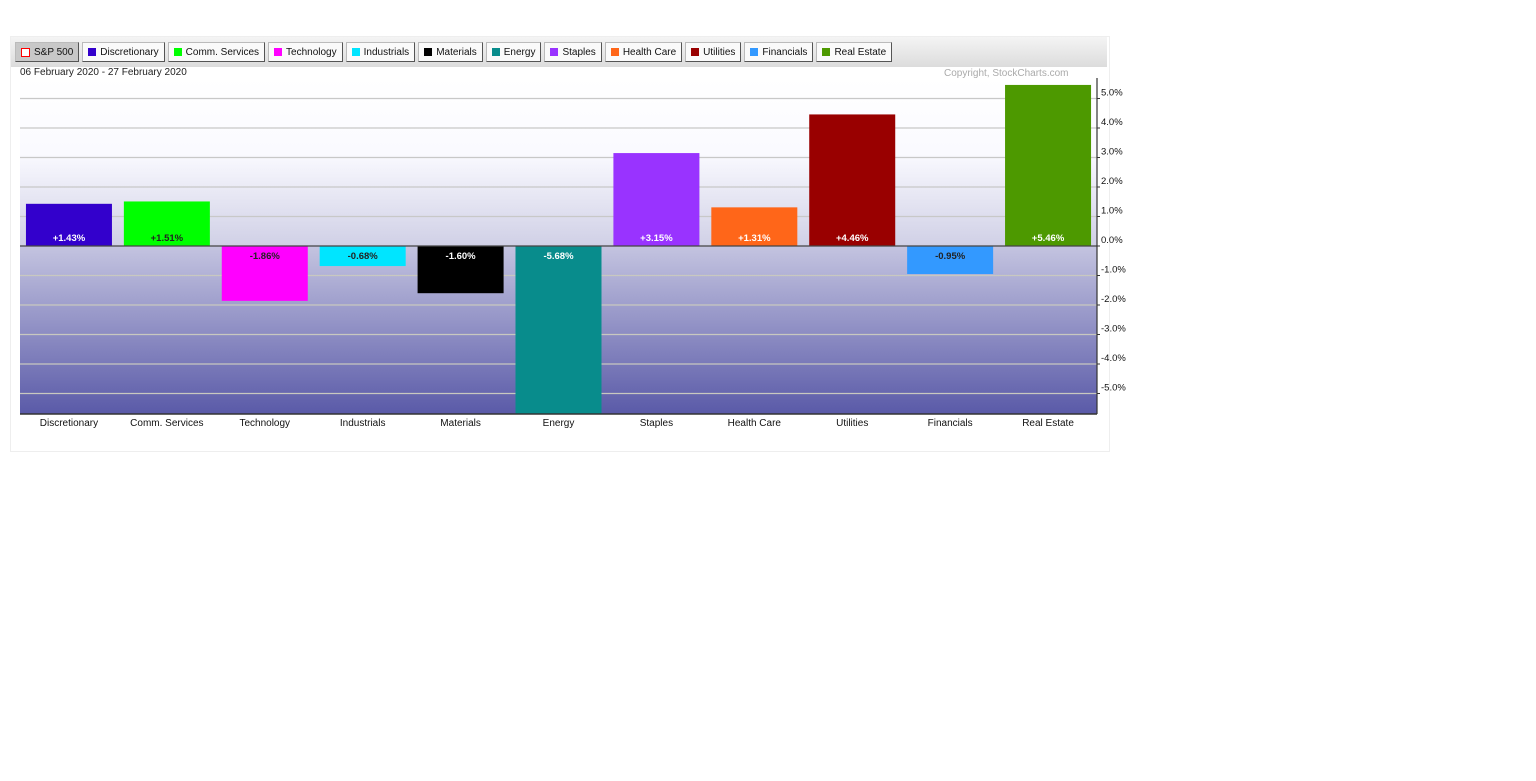  What do you see at coordinates (265, 256) in the screenshot?
I see `data-label: -1.86%` at bounding box center [265, 256].